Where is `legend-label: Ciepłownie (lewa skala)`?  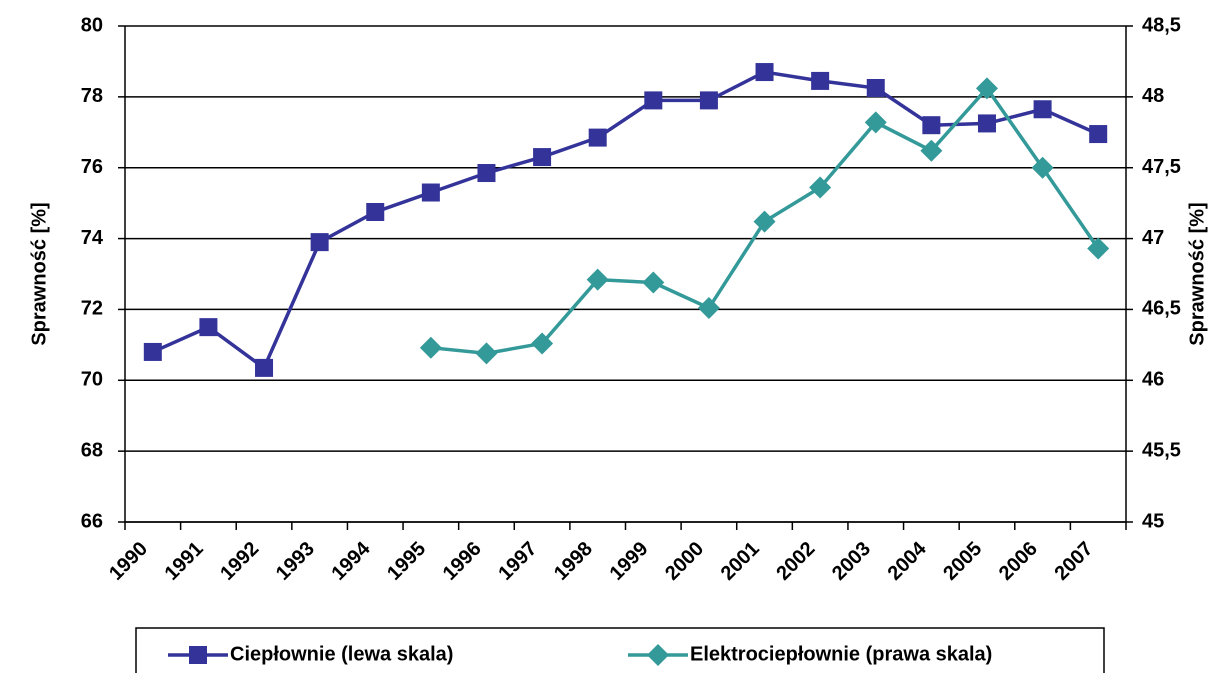
legend-label: Ciepłownie (lewa skala) is located at coordinates (341, 654).